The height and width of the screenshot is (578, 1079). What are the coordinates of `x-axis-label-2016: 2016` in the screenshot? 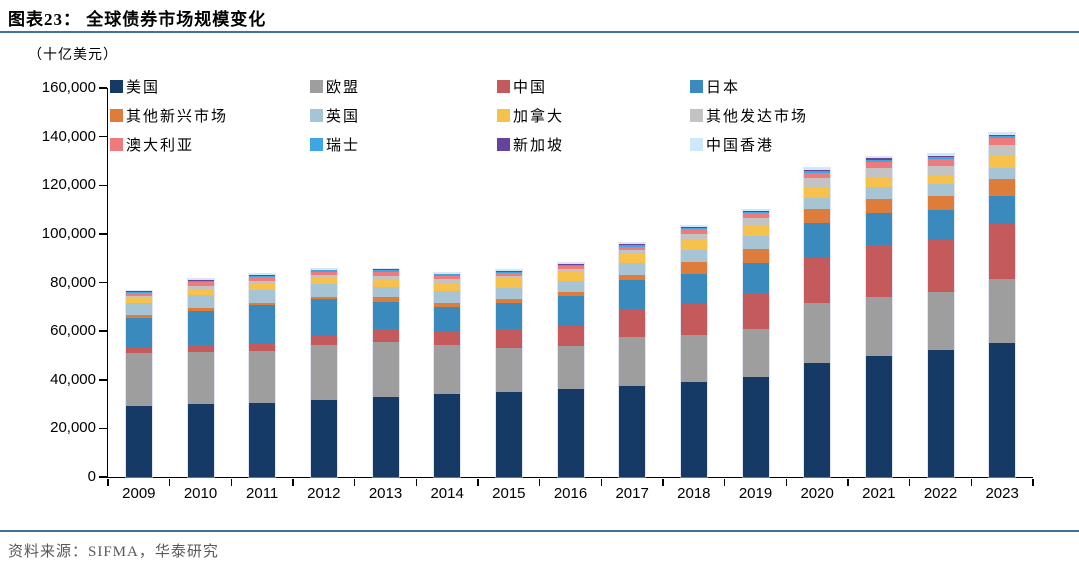 It's located at (570, 493).